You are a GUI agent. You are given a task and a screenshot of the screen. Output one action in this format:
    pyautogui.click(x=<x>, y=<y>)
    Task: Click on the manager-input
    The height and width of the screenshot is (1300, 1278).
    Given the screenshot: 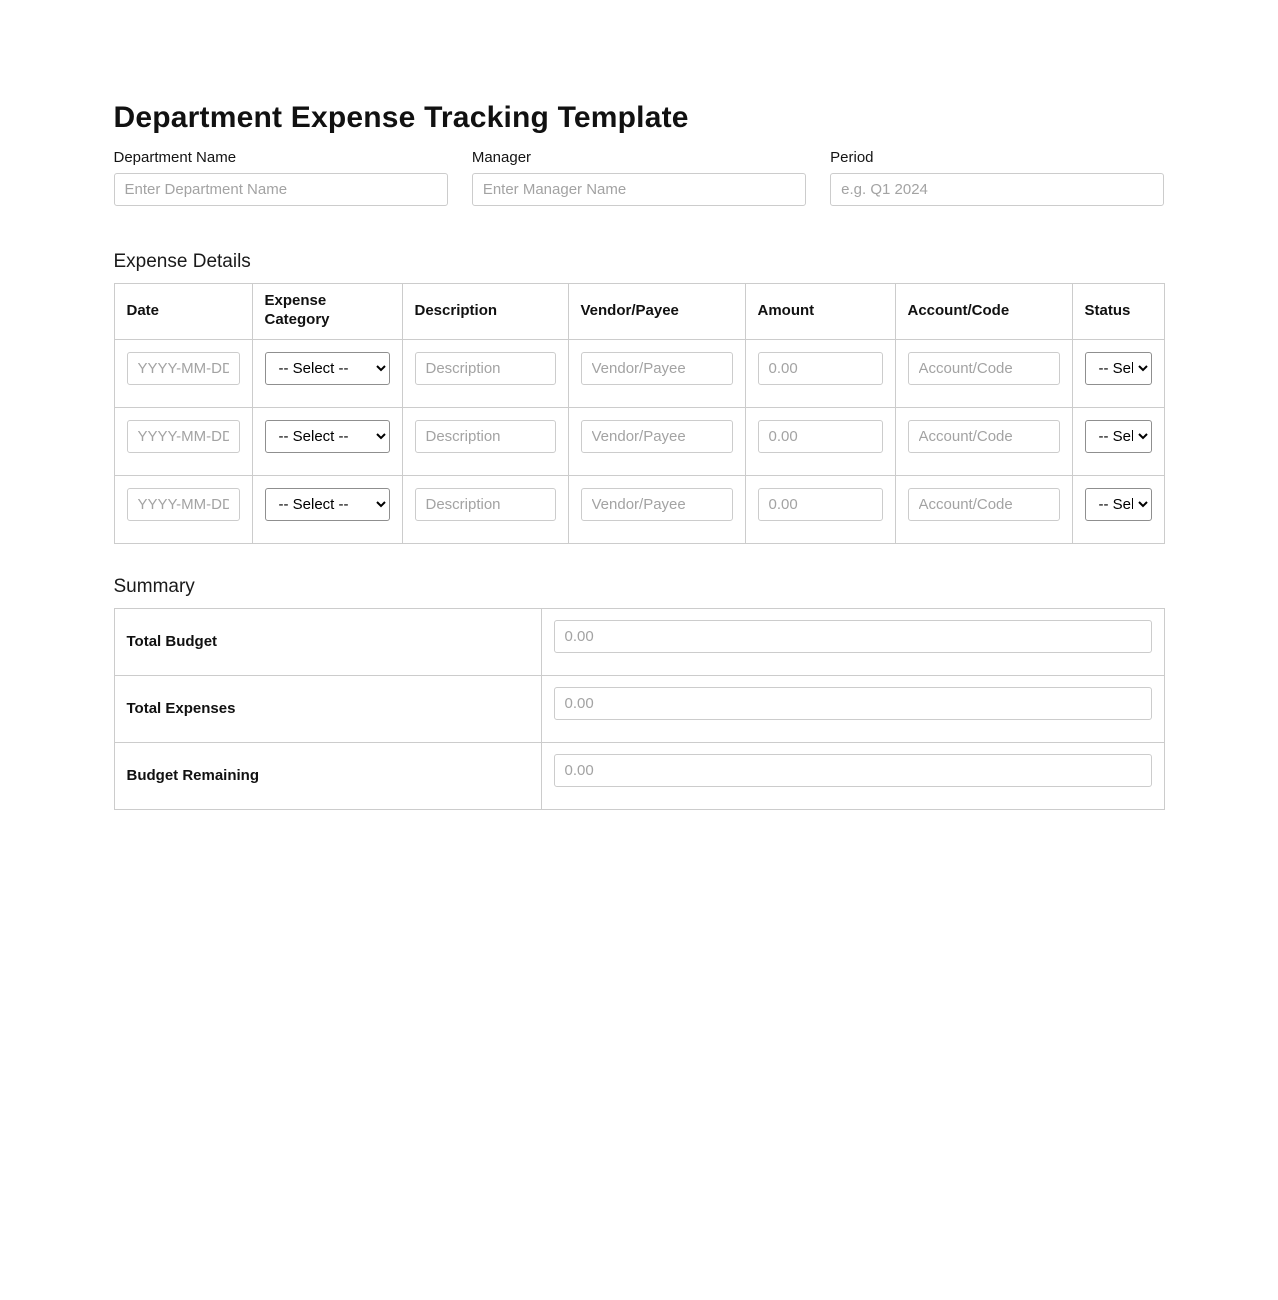 What is the action you would take?
    pyautogui.click(x=639, y=189)
    